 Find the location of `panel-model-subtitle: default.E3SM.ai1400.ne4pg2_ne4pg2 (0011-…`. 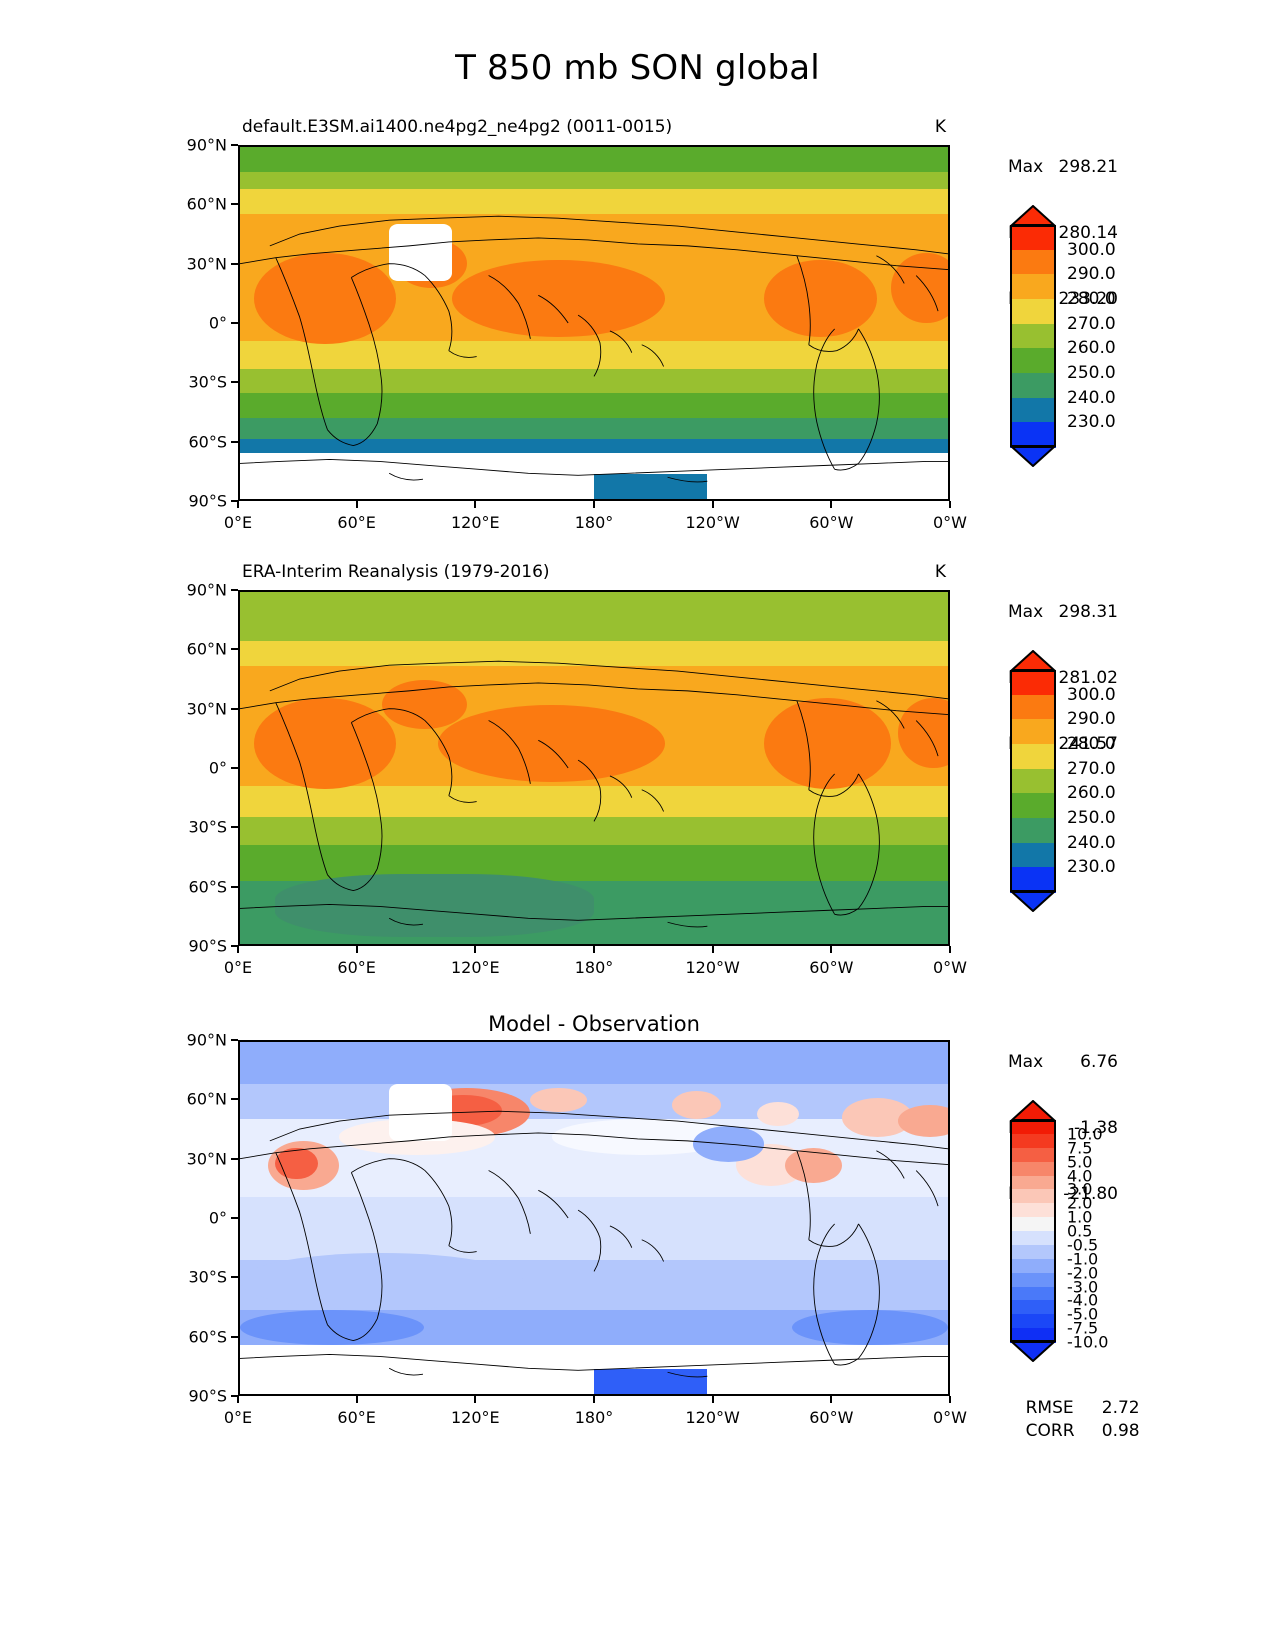

panel-model-subtitle: default.E3SM.ai1400.ne4pg2_ne4pg2 (0011-… is located at coordinates (457, 127).